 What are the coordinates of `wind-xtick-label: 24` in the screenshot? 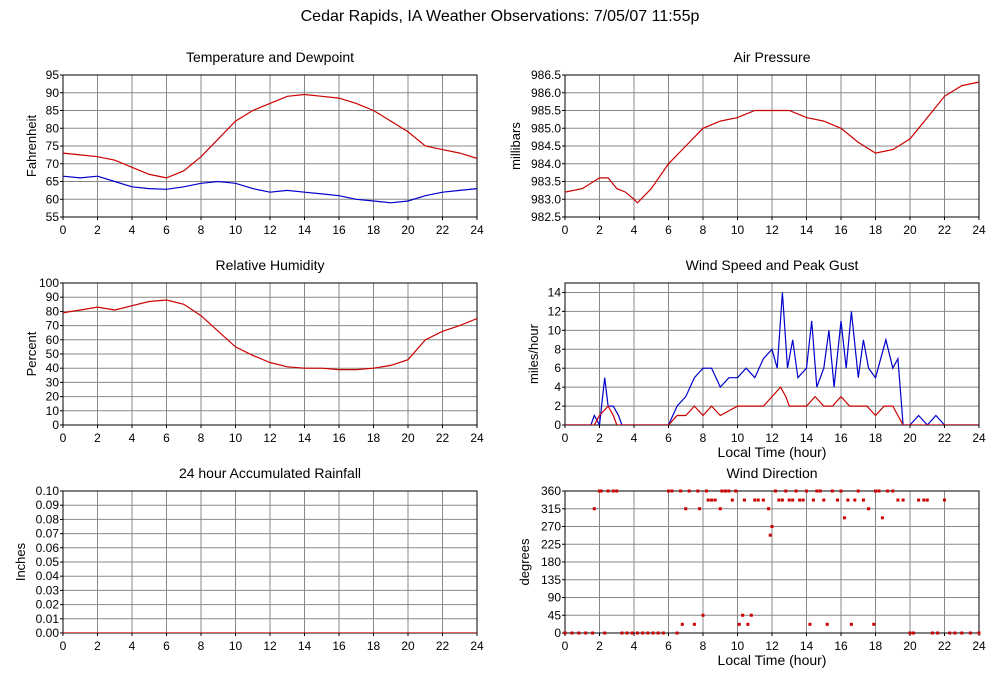 It's located at (979, 438).